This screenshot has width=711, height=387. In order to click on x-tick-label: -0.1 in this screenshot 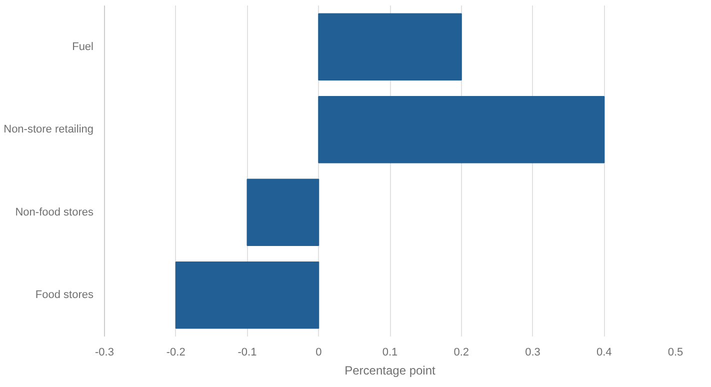, I will do `click(247, 352)`.